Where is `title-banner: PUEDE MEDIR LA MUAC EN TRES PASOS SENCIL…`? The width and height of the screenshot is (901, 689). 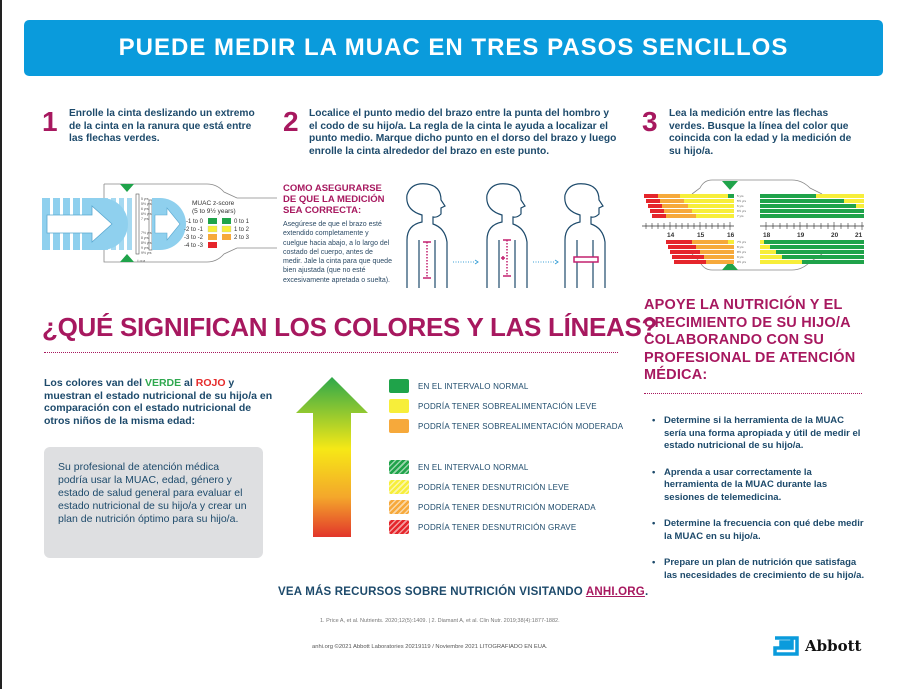
title-banner: PUEDE MEDIR LA MUAC EN TRES PASOS SENCIL… is located at coordinates (453, 48).